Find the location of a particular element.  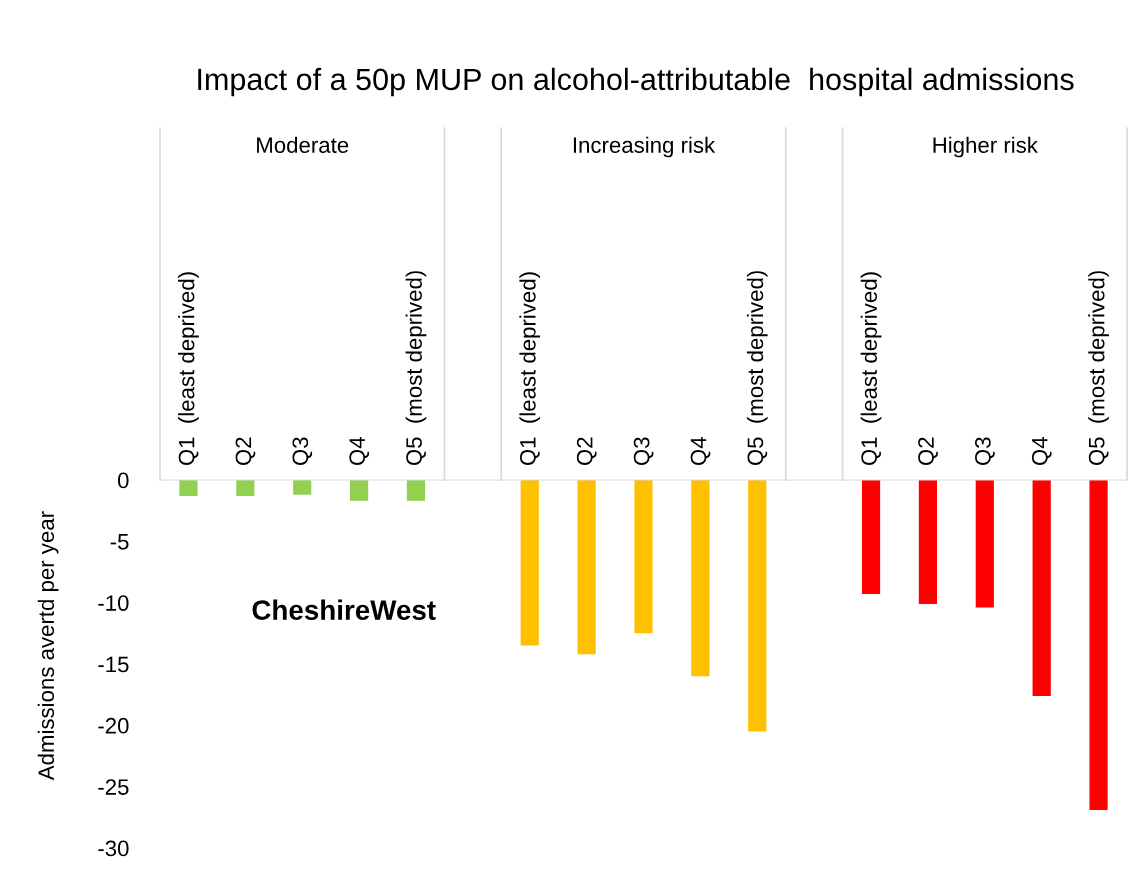

y-tick-label: -30 is located at coordinates (113, 848).